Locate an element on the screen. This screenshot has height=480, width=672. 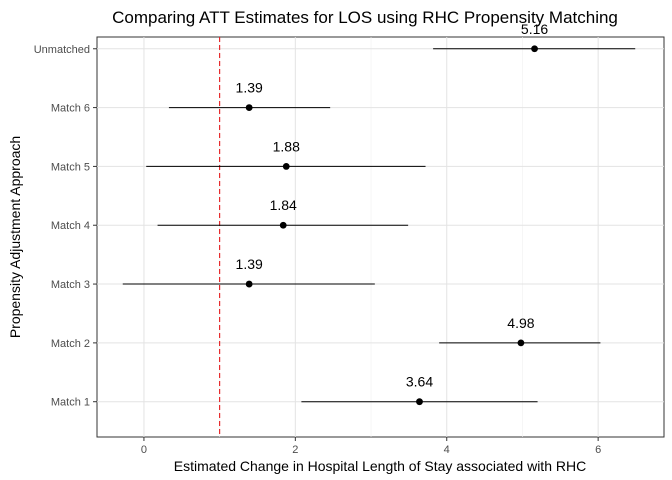
y-tick-label: Match 5 is located at coordinates (70, 167).